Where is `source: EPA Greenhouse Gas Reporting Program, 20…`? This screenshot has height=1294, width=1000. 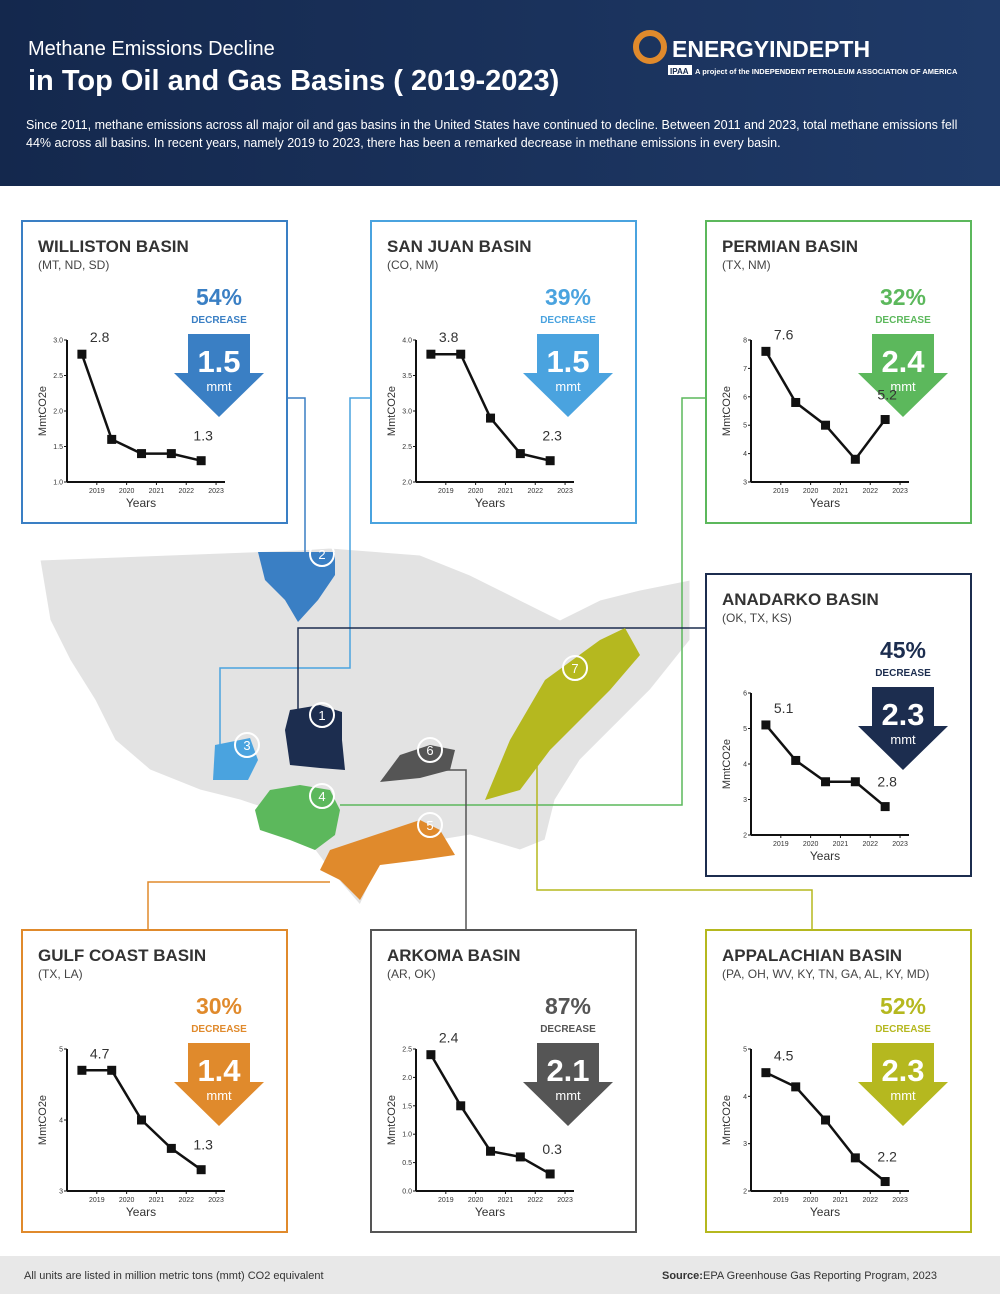
source: EPA Greenhouse Gas Reporting Program, 20… is located at coordinates (820, 1276).